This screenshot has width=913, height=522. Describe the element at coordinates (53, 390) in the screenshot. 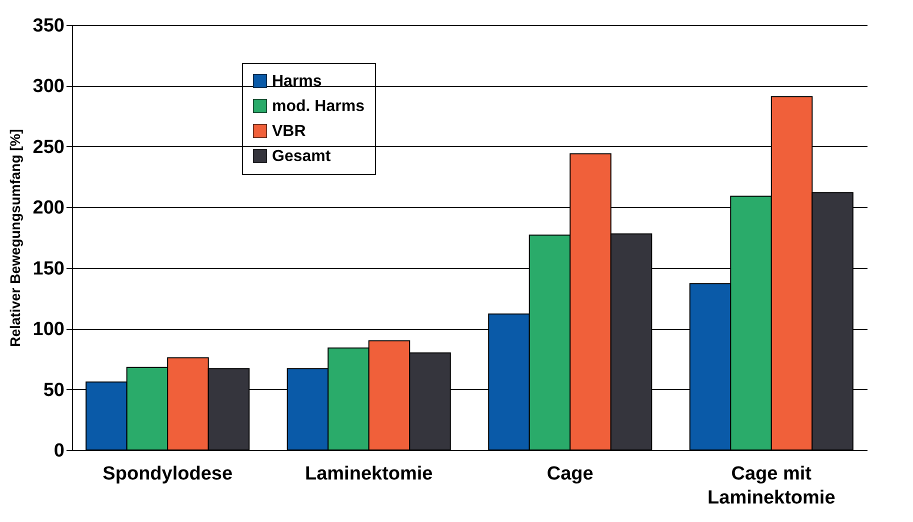

I see `y-tick-label: 50` at that location.